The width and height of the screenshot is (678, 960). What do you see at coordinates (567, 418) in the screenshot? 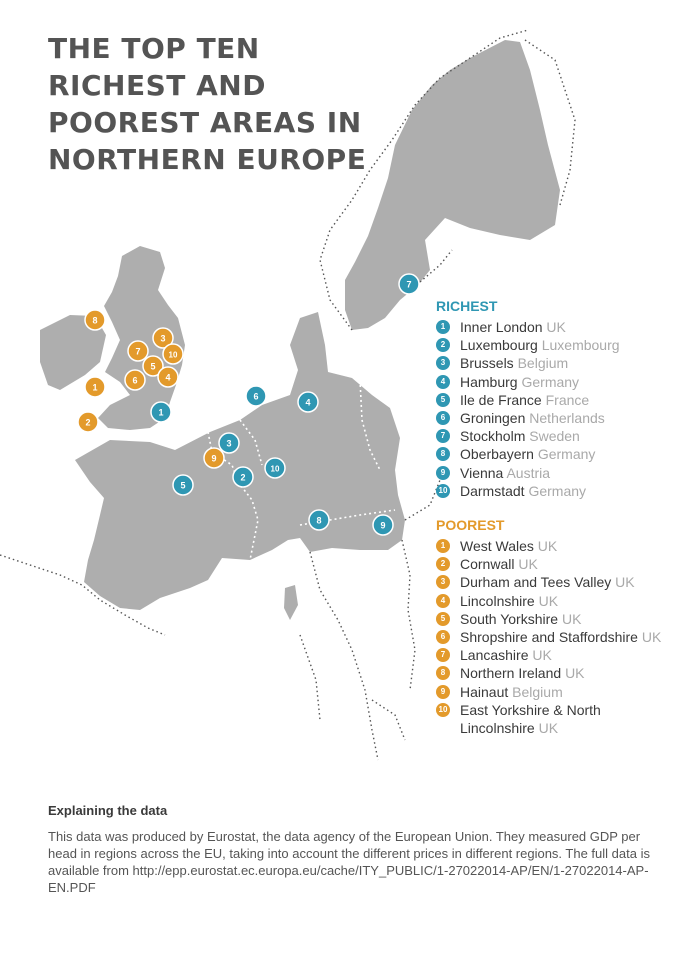
I see `legend-country-name: Netherlands` at bounding box center [567, 418].